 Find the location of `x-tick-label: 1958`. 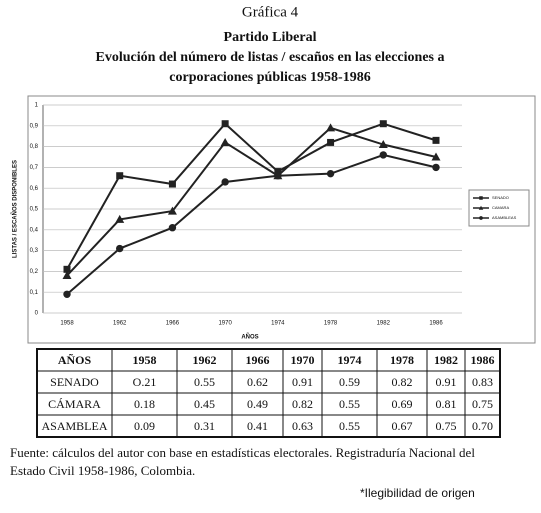

x-tick-label: 1958 is located at coordinates (67, 324).